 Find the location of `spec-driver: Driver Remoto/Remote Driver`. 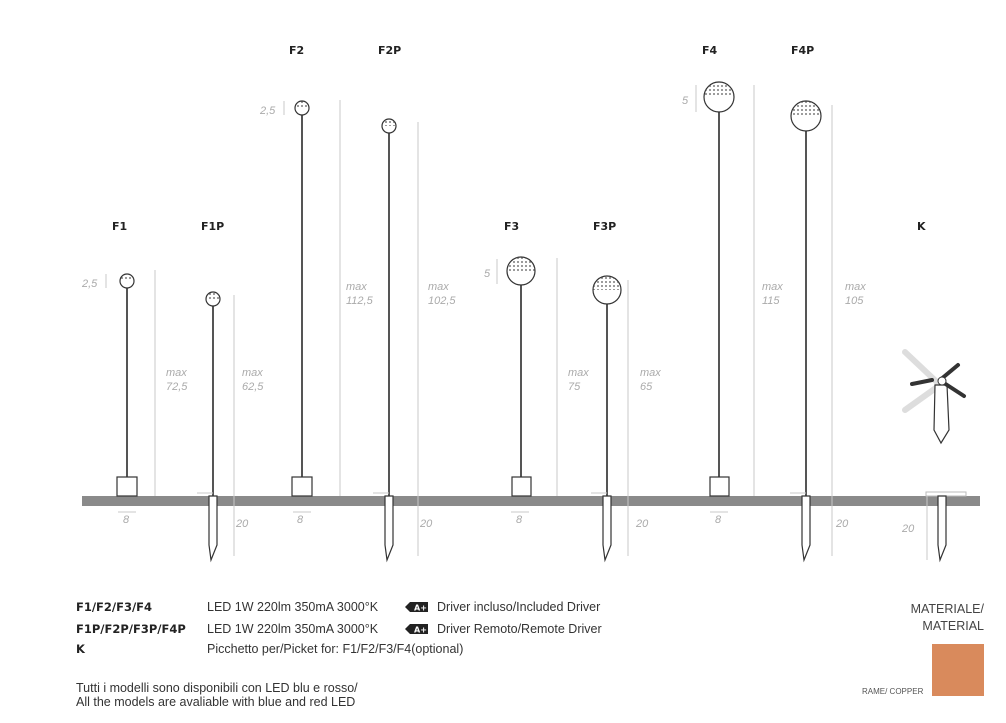

spec-driver: Driver Remoto/Remote Driver is located at coordinates (519, 629).